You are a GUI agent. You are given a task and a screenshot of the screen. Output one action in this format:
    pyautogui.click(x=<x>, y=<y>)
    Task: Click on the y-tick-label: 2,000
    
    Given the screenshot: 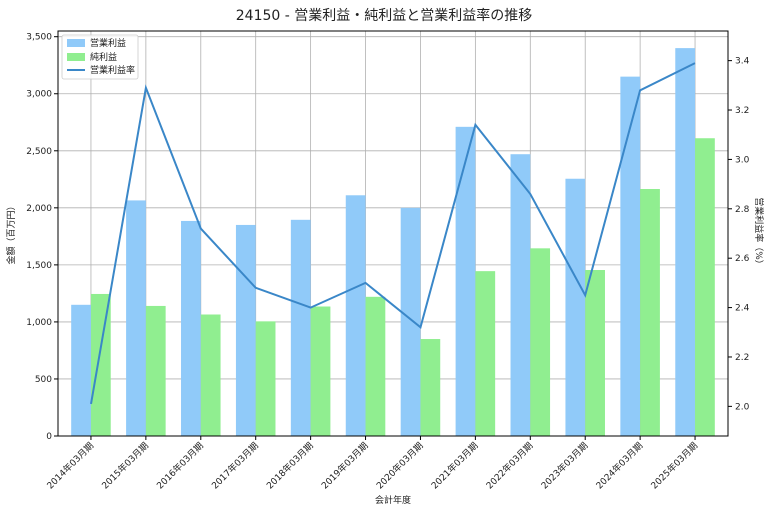 What is the action you would take?
    pyautogui.click(x=39, y=209)
    